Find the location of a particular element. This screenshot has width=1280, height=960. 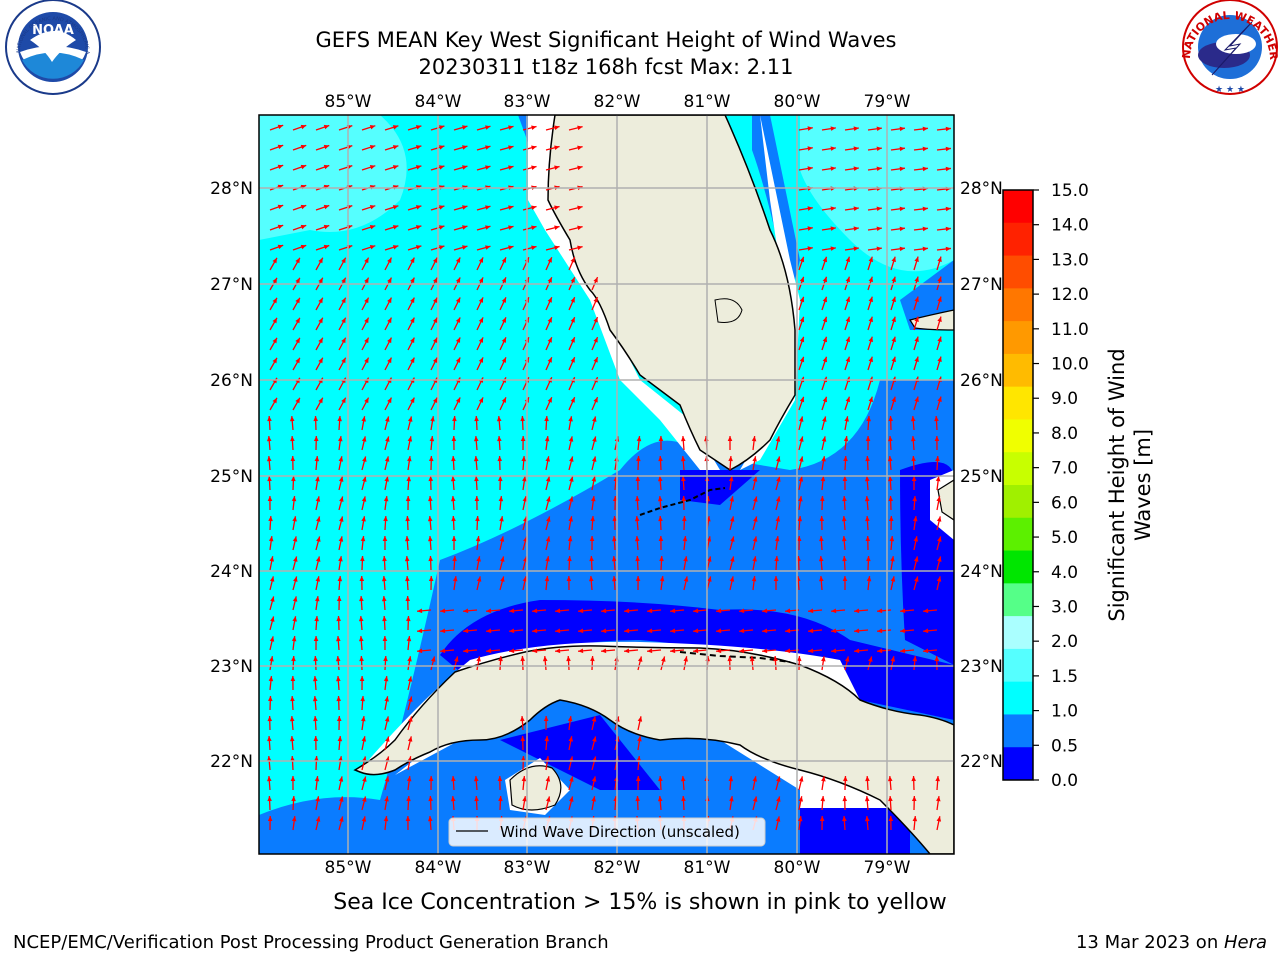

lat-tick-label: 22°N is located at coordinates (231, 762).